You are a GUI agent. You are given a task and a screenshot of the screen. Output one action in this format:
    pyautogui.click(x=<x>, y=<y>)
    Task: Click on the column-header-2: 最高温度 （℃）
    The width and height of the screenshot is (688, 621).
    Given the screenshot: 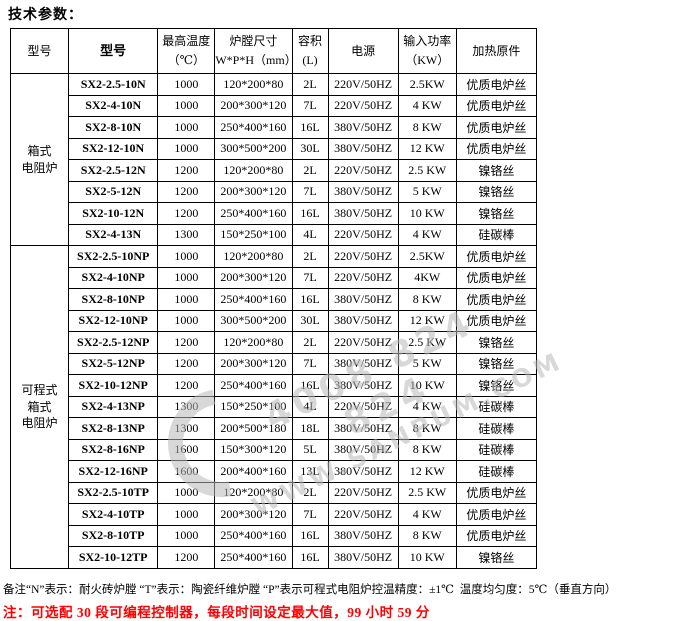 What is the action you would take?
    pyautogui.click(x=186, y=51)
    